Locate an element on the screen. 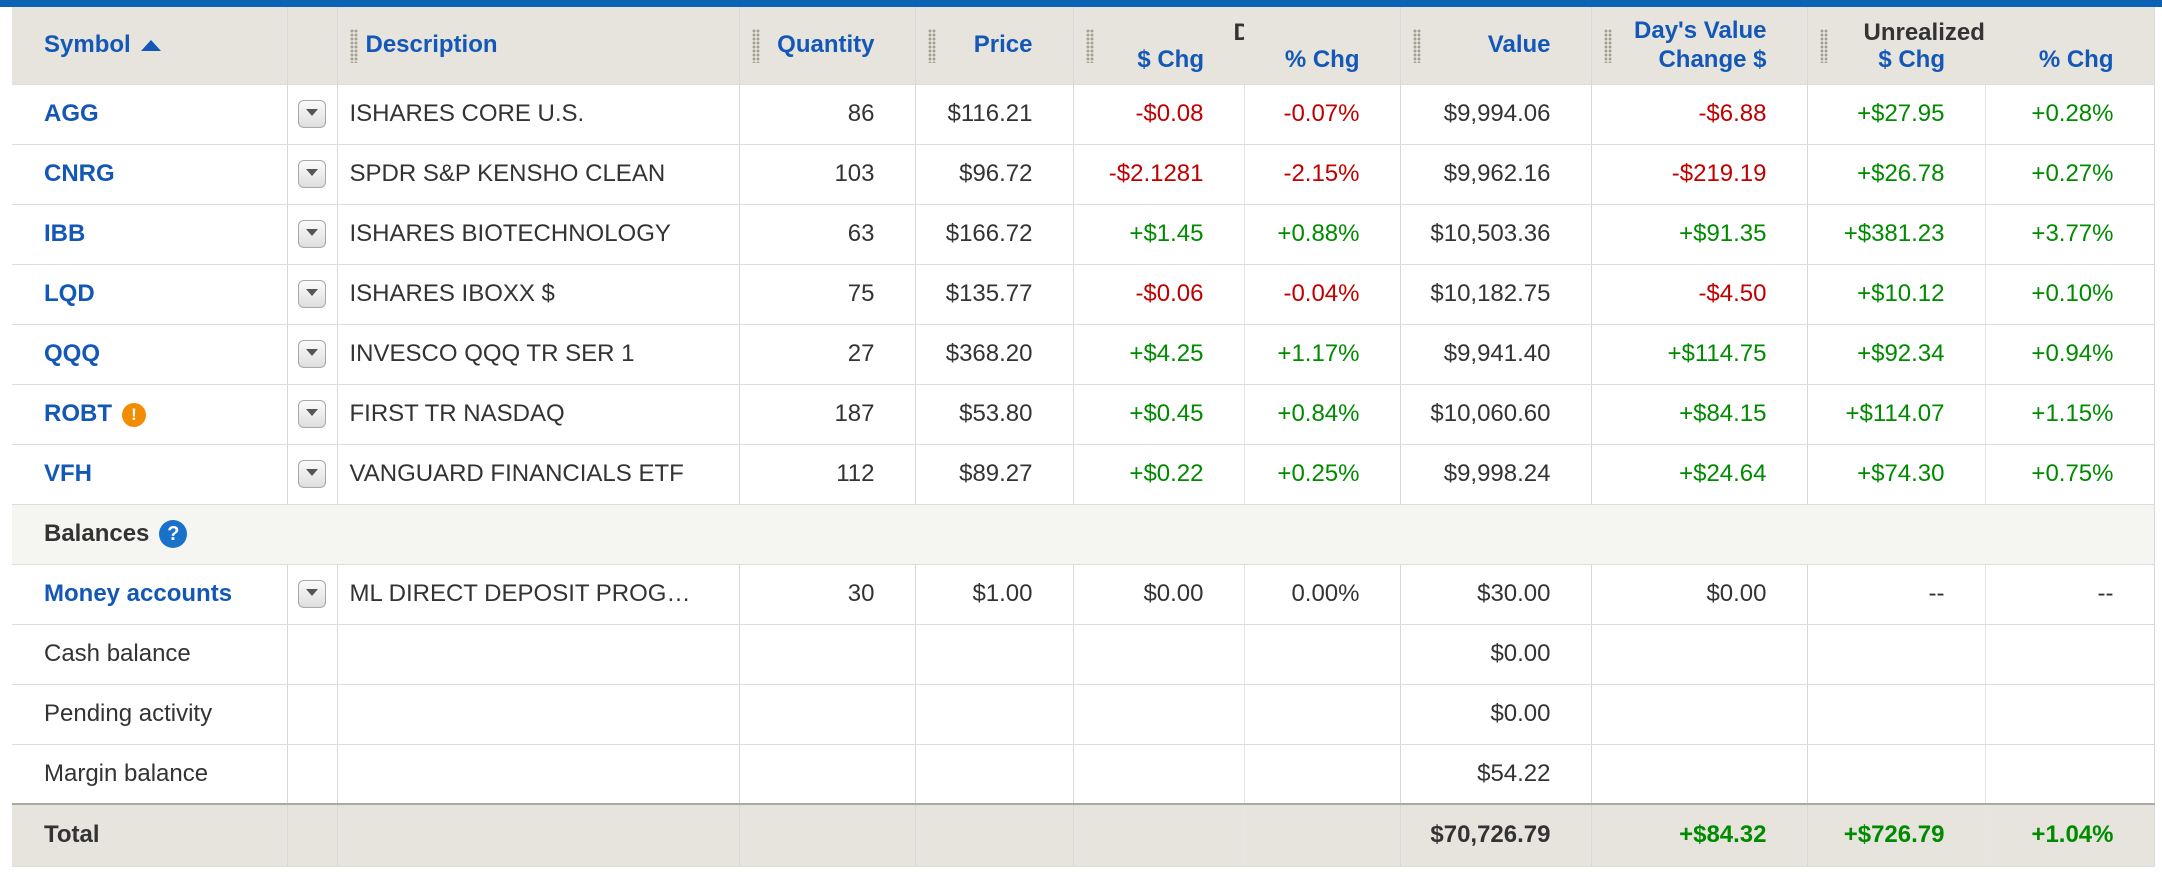  day-value-change-cell: +$91.35 is located at coordinates (1699, 234).